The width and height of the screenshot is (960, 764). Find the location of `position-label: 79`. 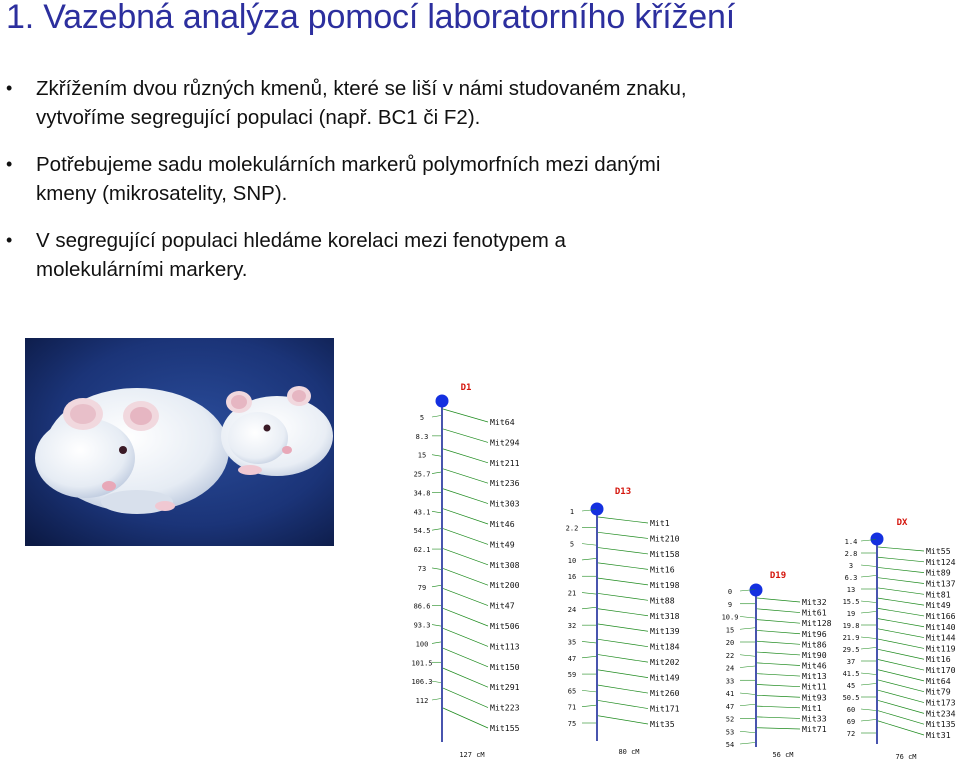

position-label: 79 is located at coordinates (422, 588).